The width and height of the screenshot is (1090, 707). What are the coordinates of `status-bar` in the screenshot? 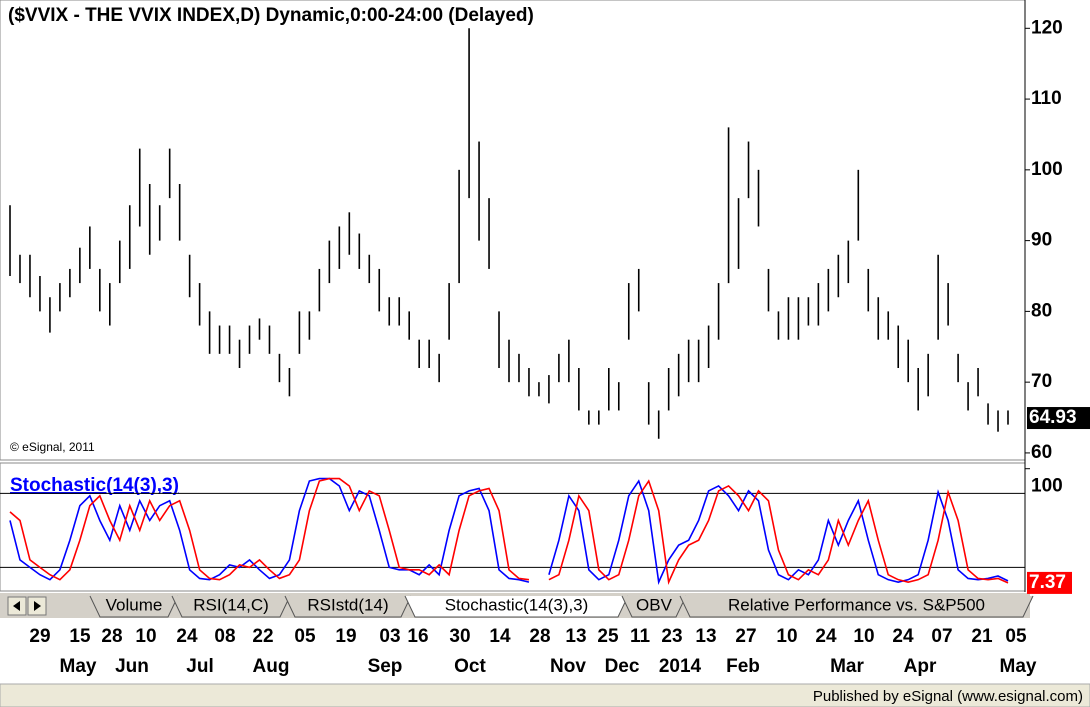 It's located at (545, 695).